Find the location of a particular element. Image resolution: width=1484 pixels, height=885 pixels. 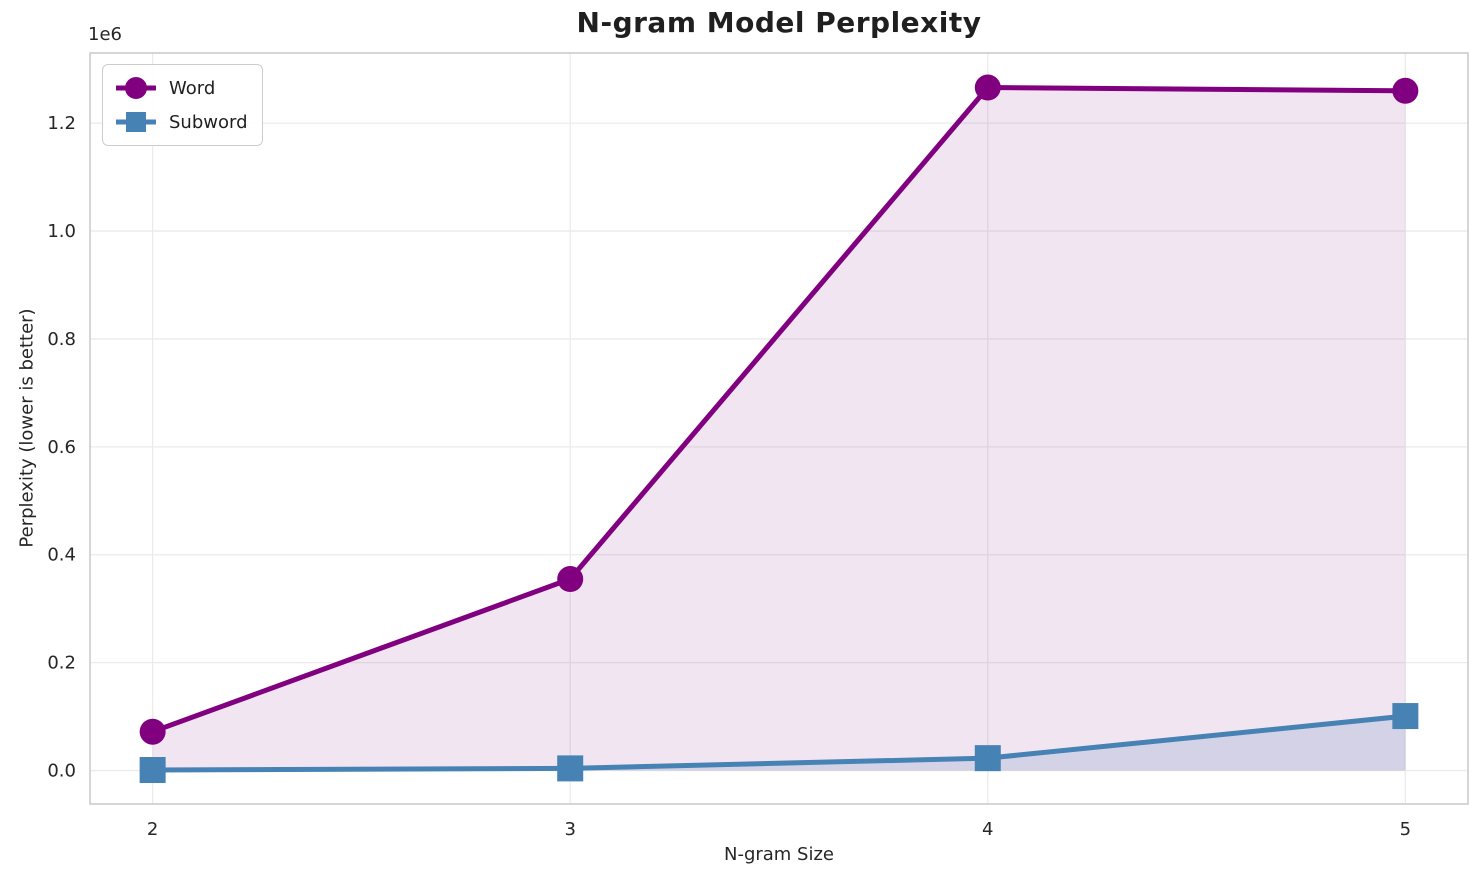

marker-subword-x3 is located at coordinates (570, 768).